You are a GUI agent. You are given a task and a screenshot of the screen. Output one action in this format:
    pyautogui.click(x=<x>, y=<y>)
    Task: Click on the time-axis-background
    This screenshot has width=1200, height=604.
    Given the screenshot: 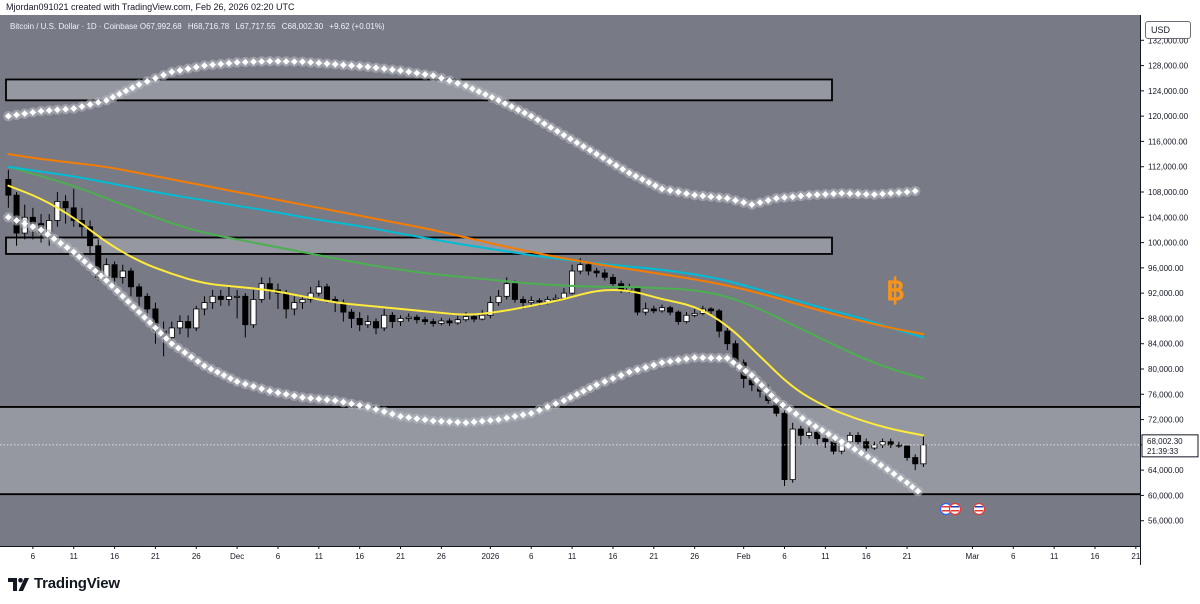 What is the action you would take?
    pyautogui.click(x=570, y=555)
    